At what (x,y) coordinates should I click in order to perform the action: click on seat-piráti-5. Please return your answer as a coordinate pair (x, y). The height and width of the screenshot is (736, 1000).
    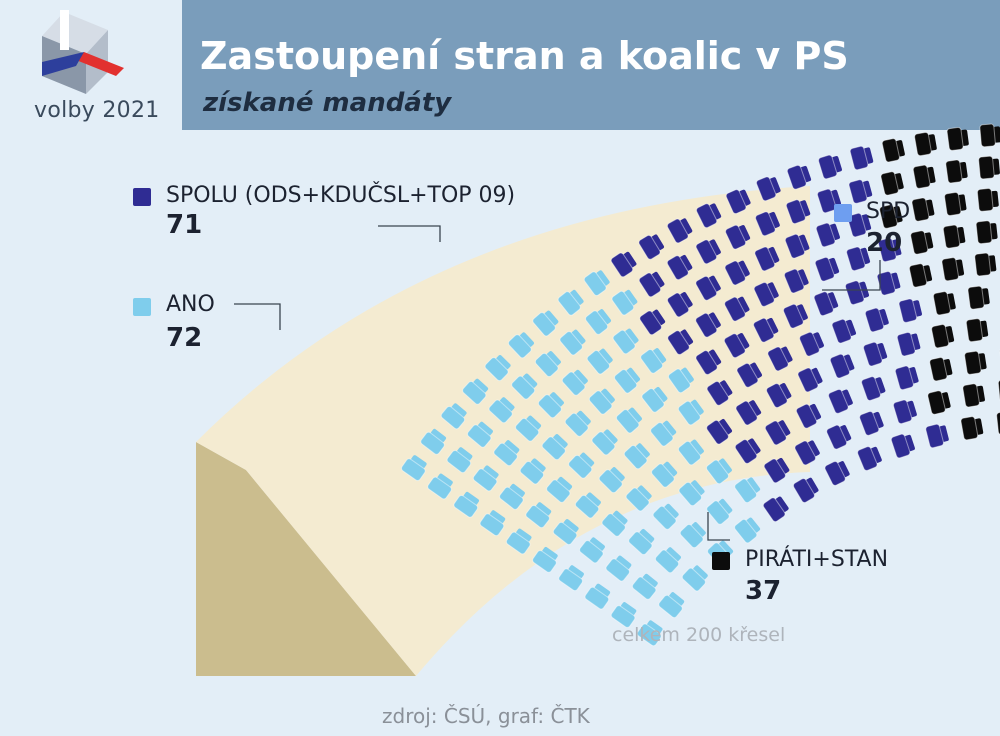
    Looking at the image, I should click on (920, 275).